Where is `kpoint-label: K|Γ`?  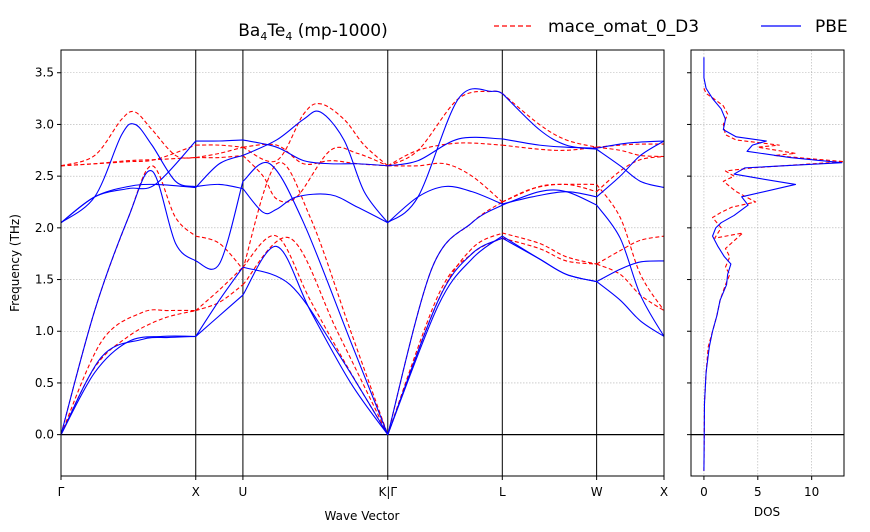 kpoint-label: K|Γ is located at coordinates (387, 492).